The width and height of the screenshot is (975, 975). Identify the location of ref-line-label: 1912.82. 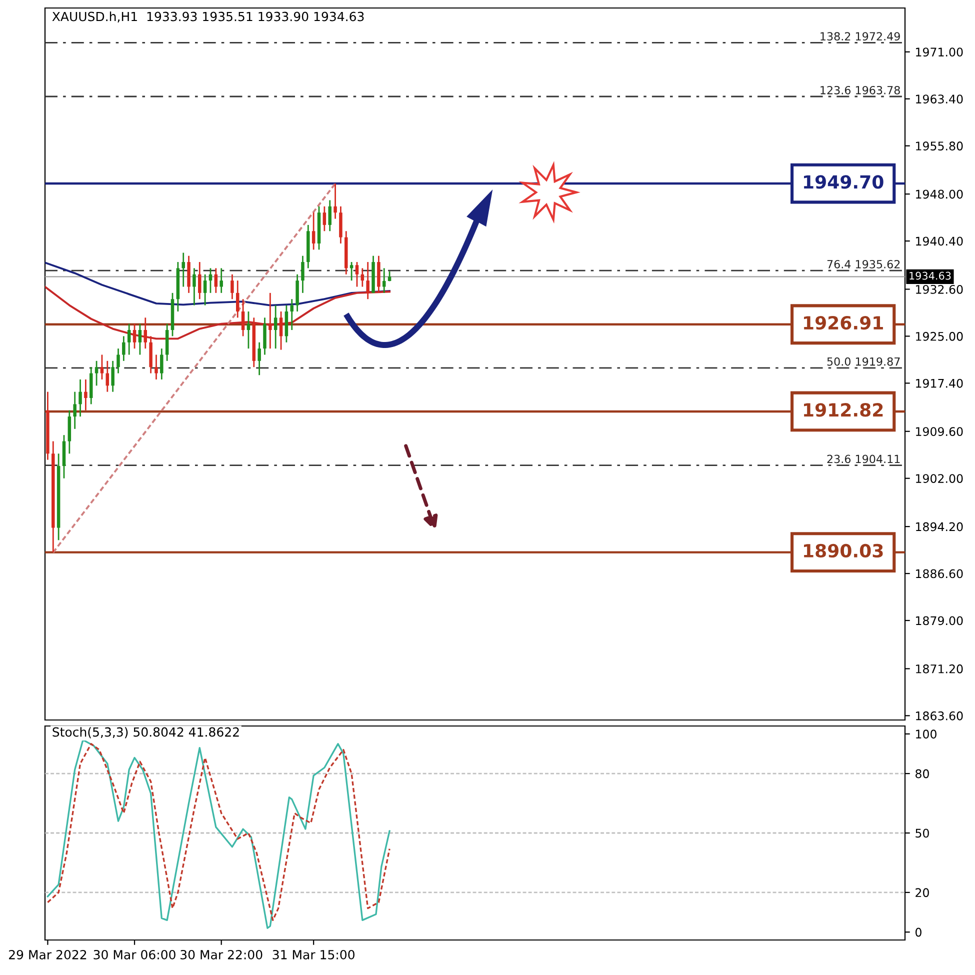
(843, 410).